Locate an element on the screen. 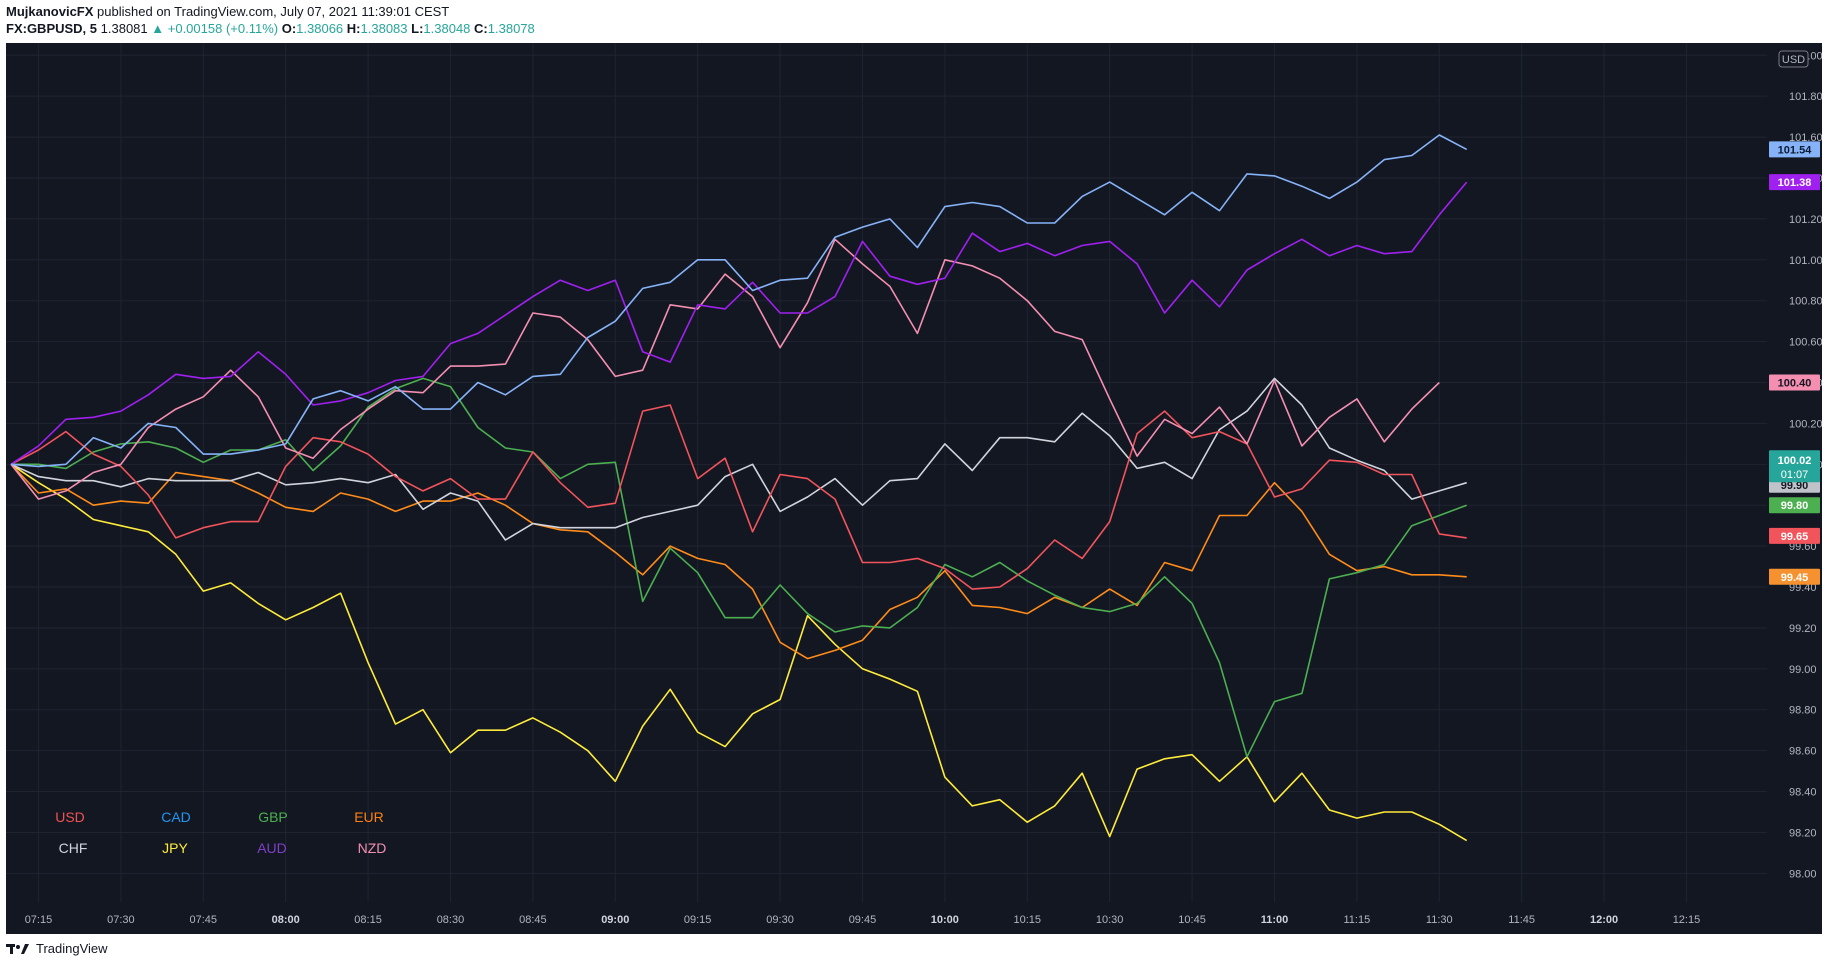 This screenshot has width=1828, height=969. x-tick-label: 09:30 is located at coordinates (780, 920).